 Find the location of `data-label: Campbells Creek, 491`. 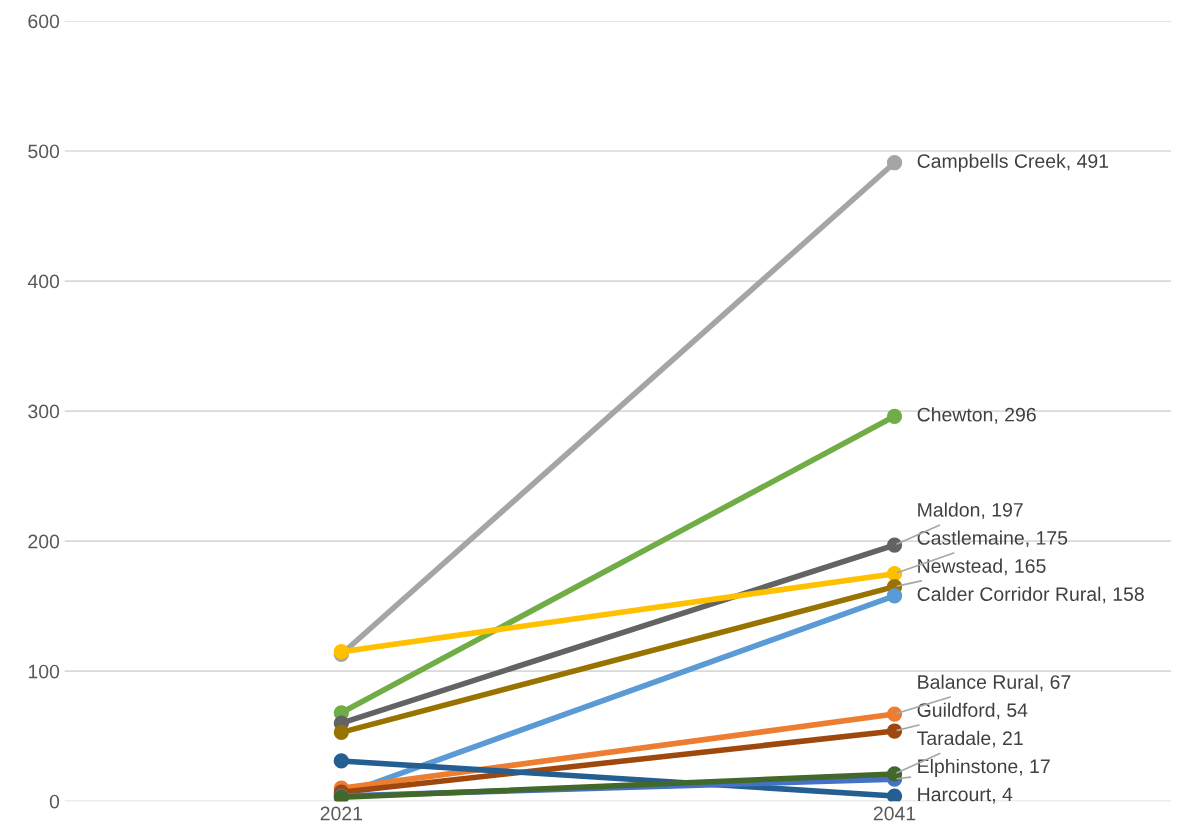

data-label: Campbells Creek, 491 is located at coordinates (1013, 162).